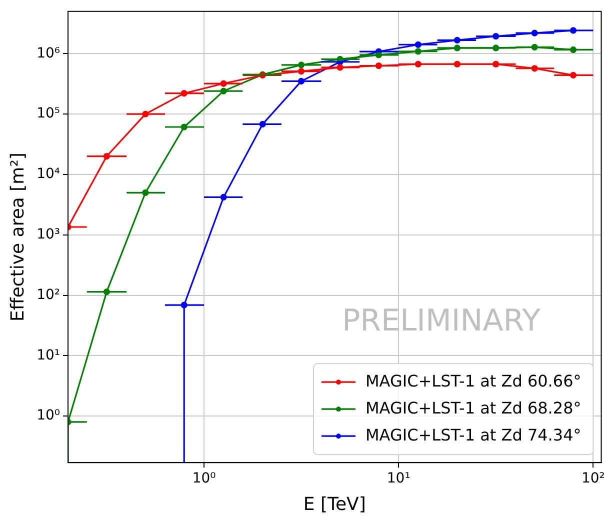 This screenshot has height=522, width=608. I want to click on x-axis-title: E [TeV], so click(334, 504).